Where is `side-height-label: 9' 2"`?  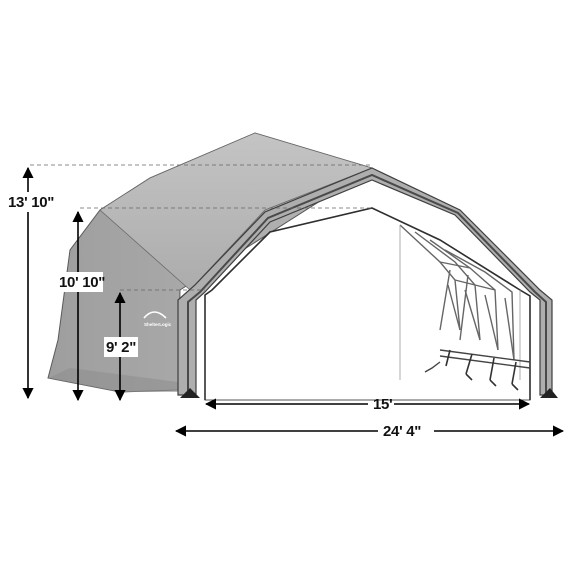 side-height-label: 9' 2" is located at coordinates (121, 347).